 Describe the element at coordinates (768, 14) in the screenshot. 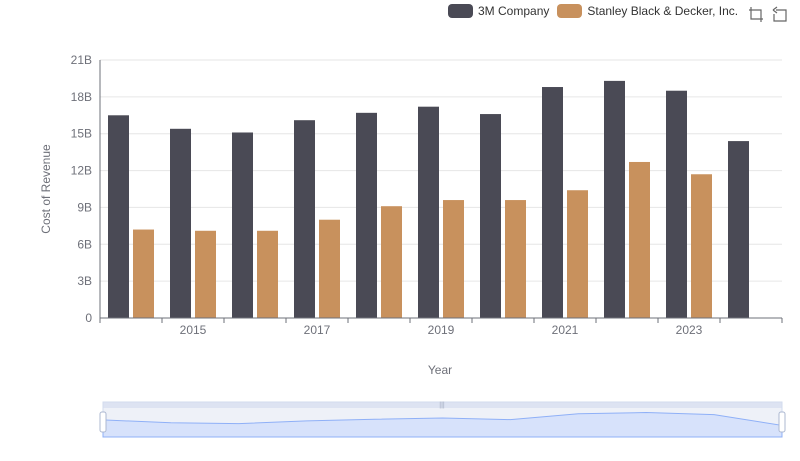

I see `toolbox` at that location.